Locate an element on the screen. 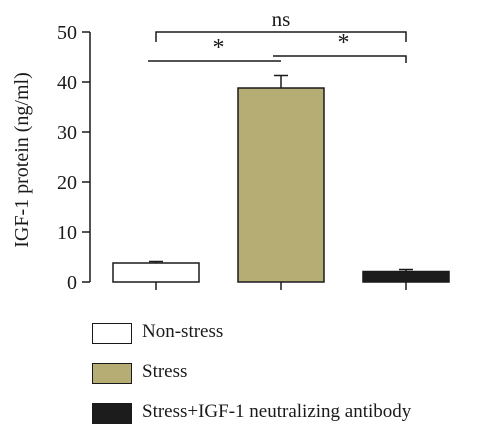  legend-label: Stress is located at coordinates (165, 371).